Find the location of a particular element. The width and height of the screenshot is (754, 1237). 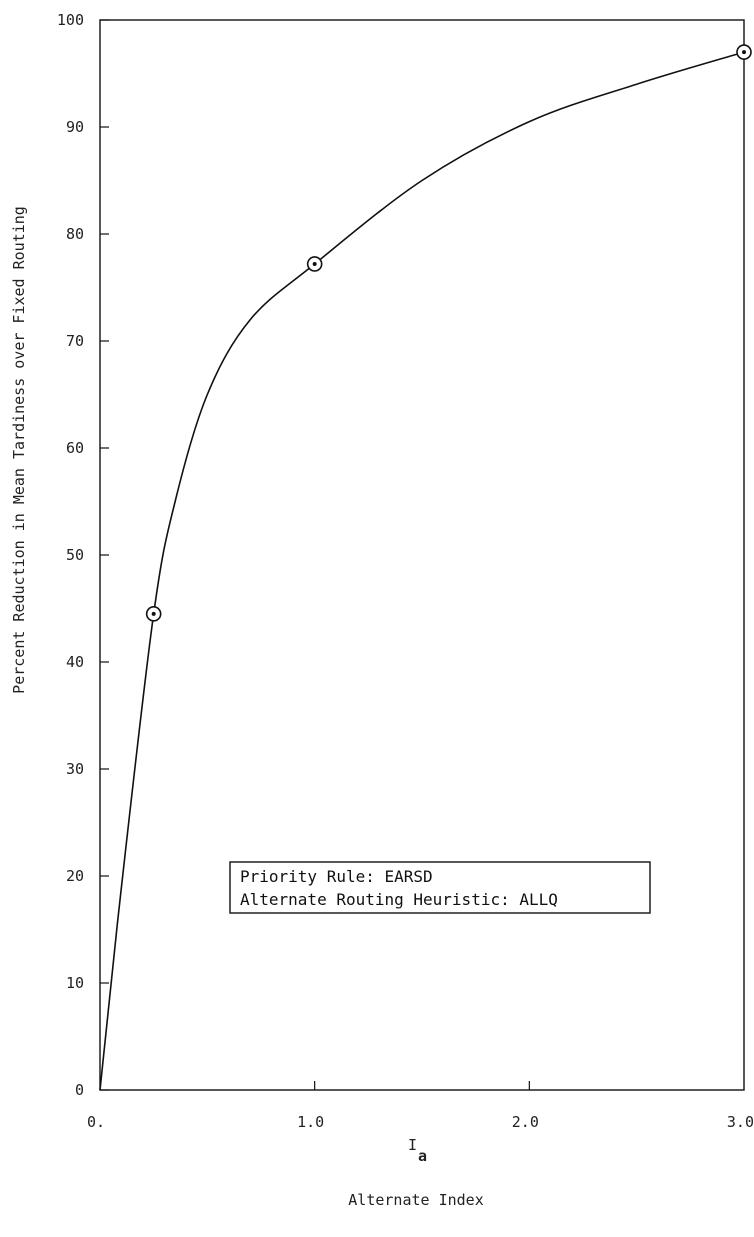

x-axis-symbol-subscript: a is located at coordinates (422, 1156).